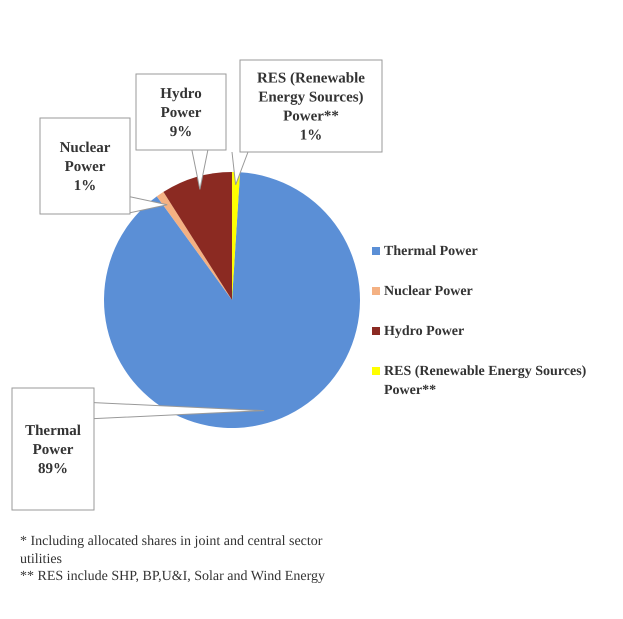 The width and height of the screenshot is (623, 619). I want to click on slice-label: Thermal Power, so click(53, 440).